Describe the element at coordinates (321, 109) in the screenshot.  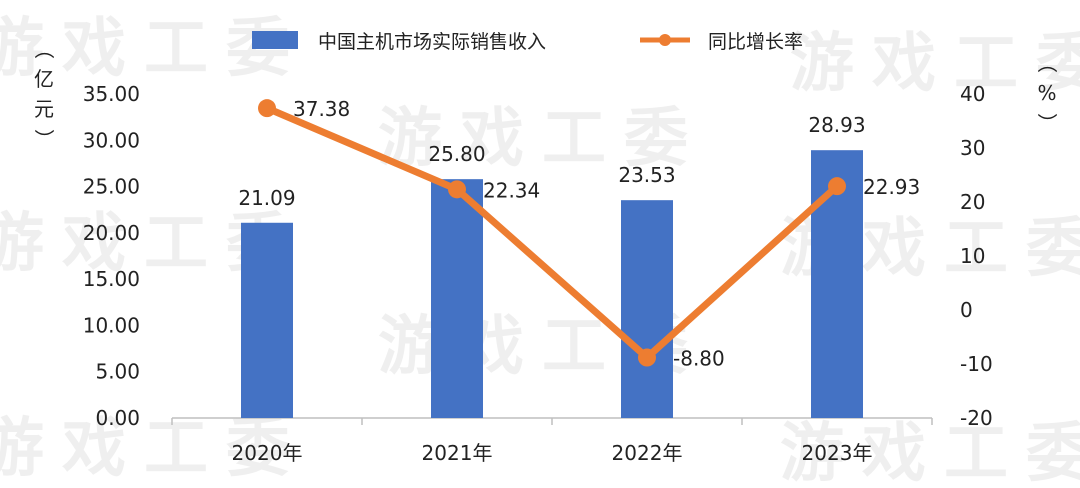
I see `growth-value-label: 37.38` at that location.